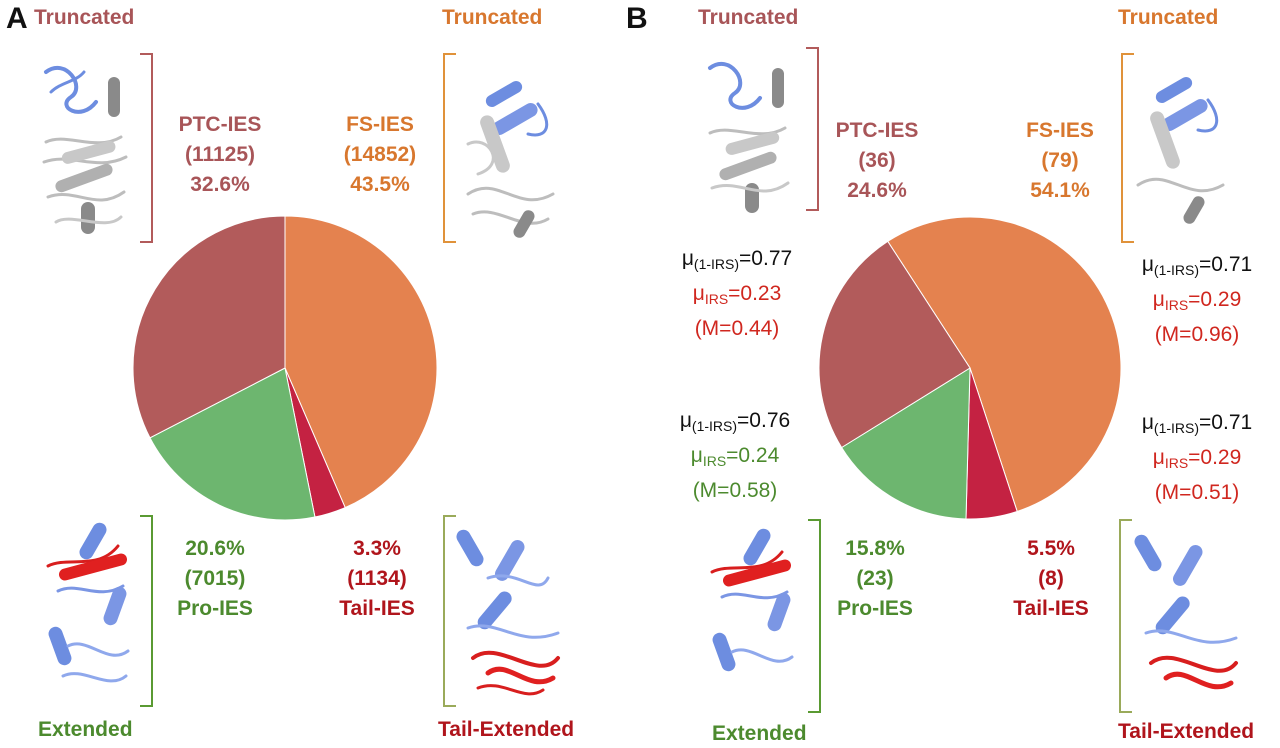  Describe the element at coordinates (146, 148) in the screenshot. I see `bracket-ptc-a` at that location.